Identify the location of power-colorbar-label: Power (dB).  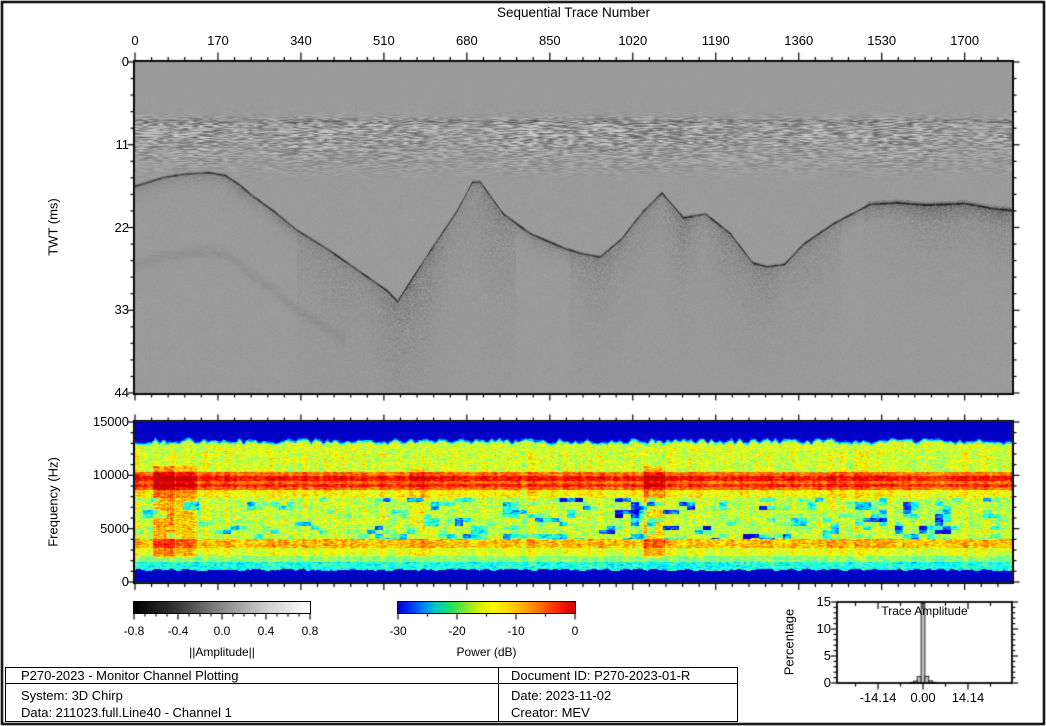
(486, 652).